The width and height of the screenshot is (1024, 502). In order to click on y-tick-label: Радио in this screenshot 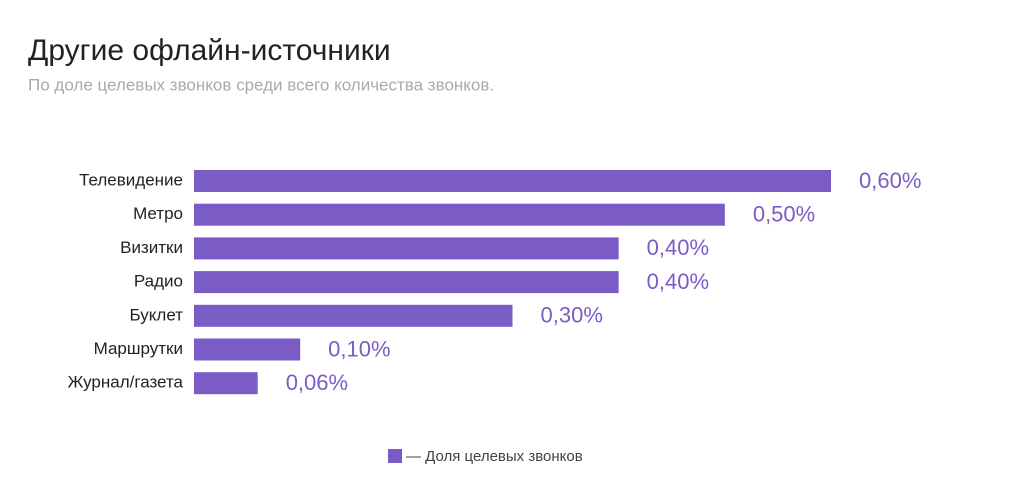, I will do `click(158, 281)`.